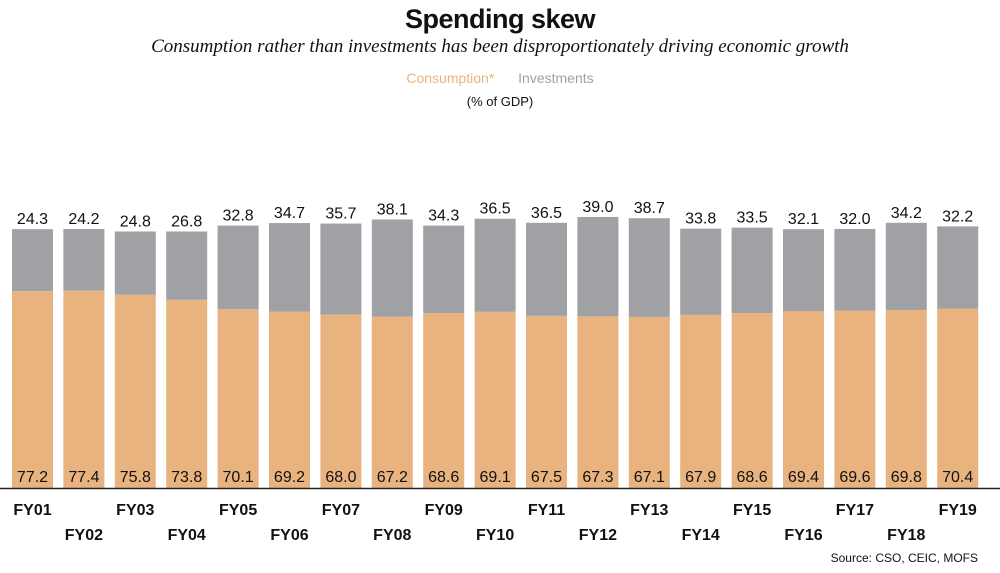 The image size is (1000, 573). I want to click on bar-consumption-fy04, so click(187, 393).